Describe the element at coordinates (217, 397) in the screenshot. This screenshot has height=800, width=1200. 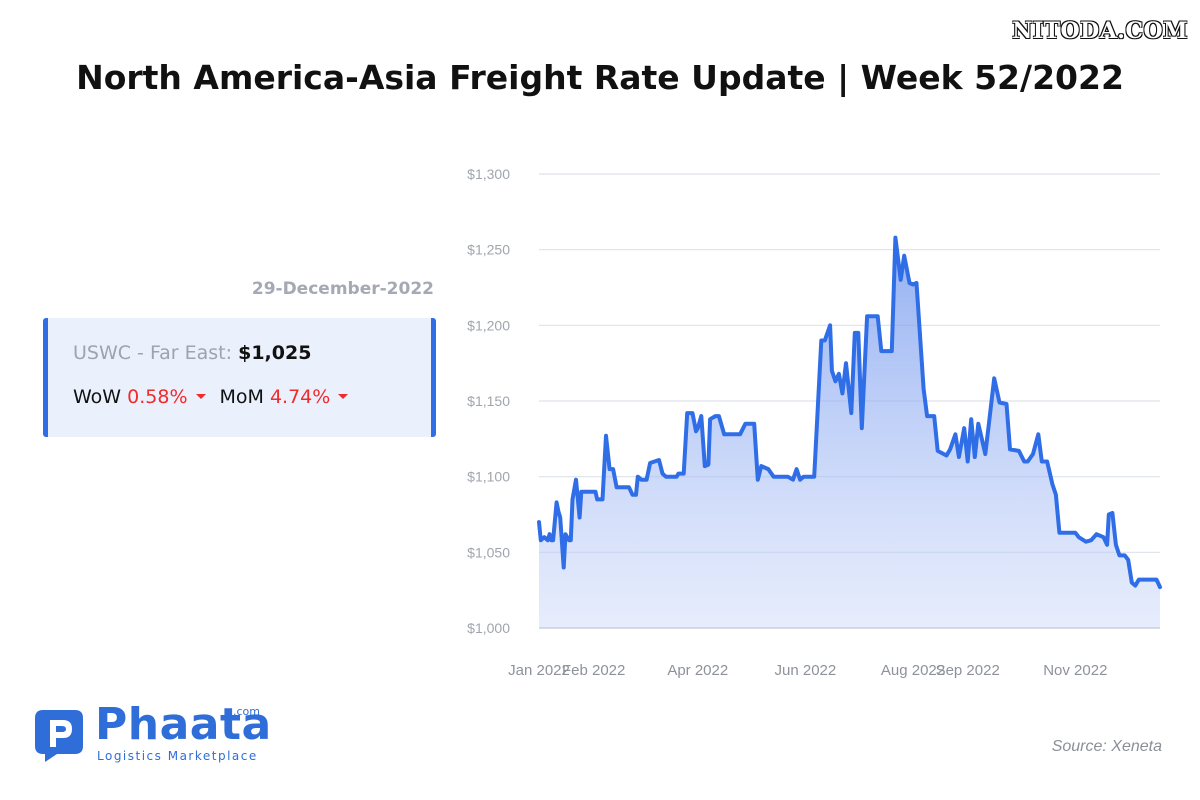
I see `change-line: WoW 0.58% MoM 4.74%` at that location.